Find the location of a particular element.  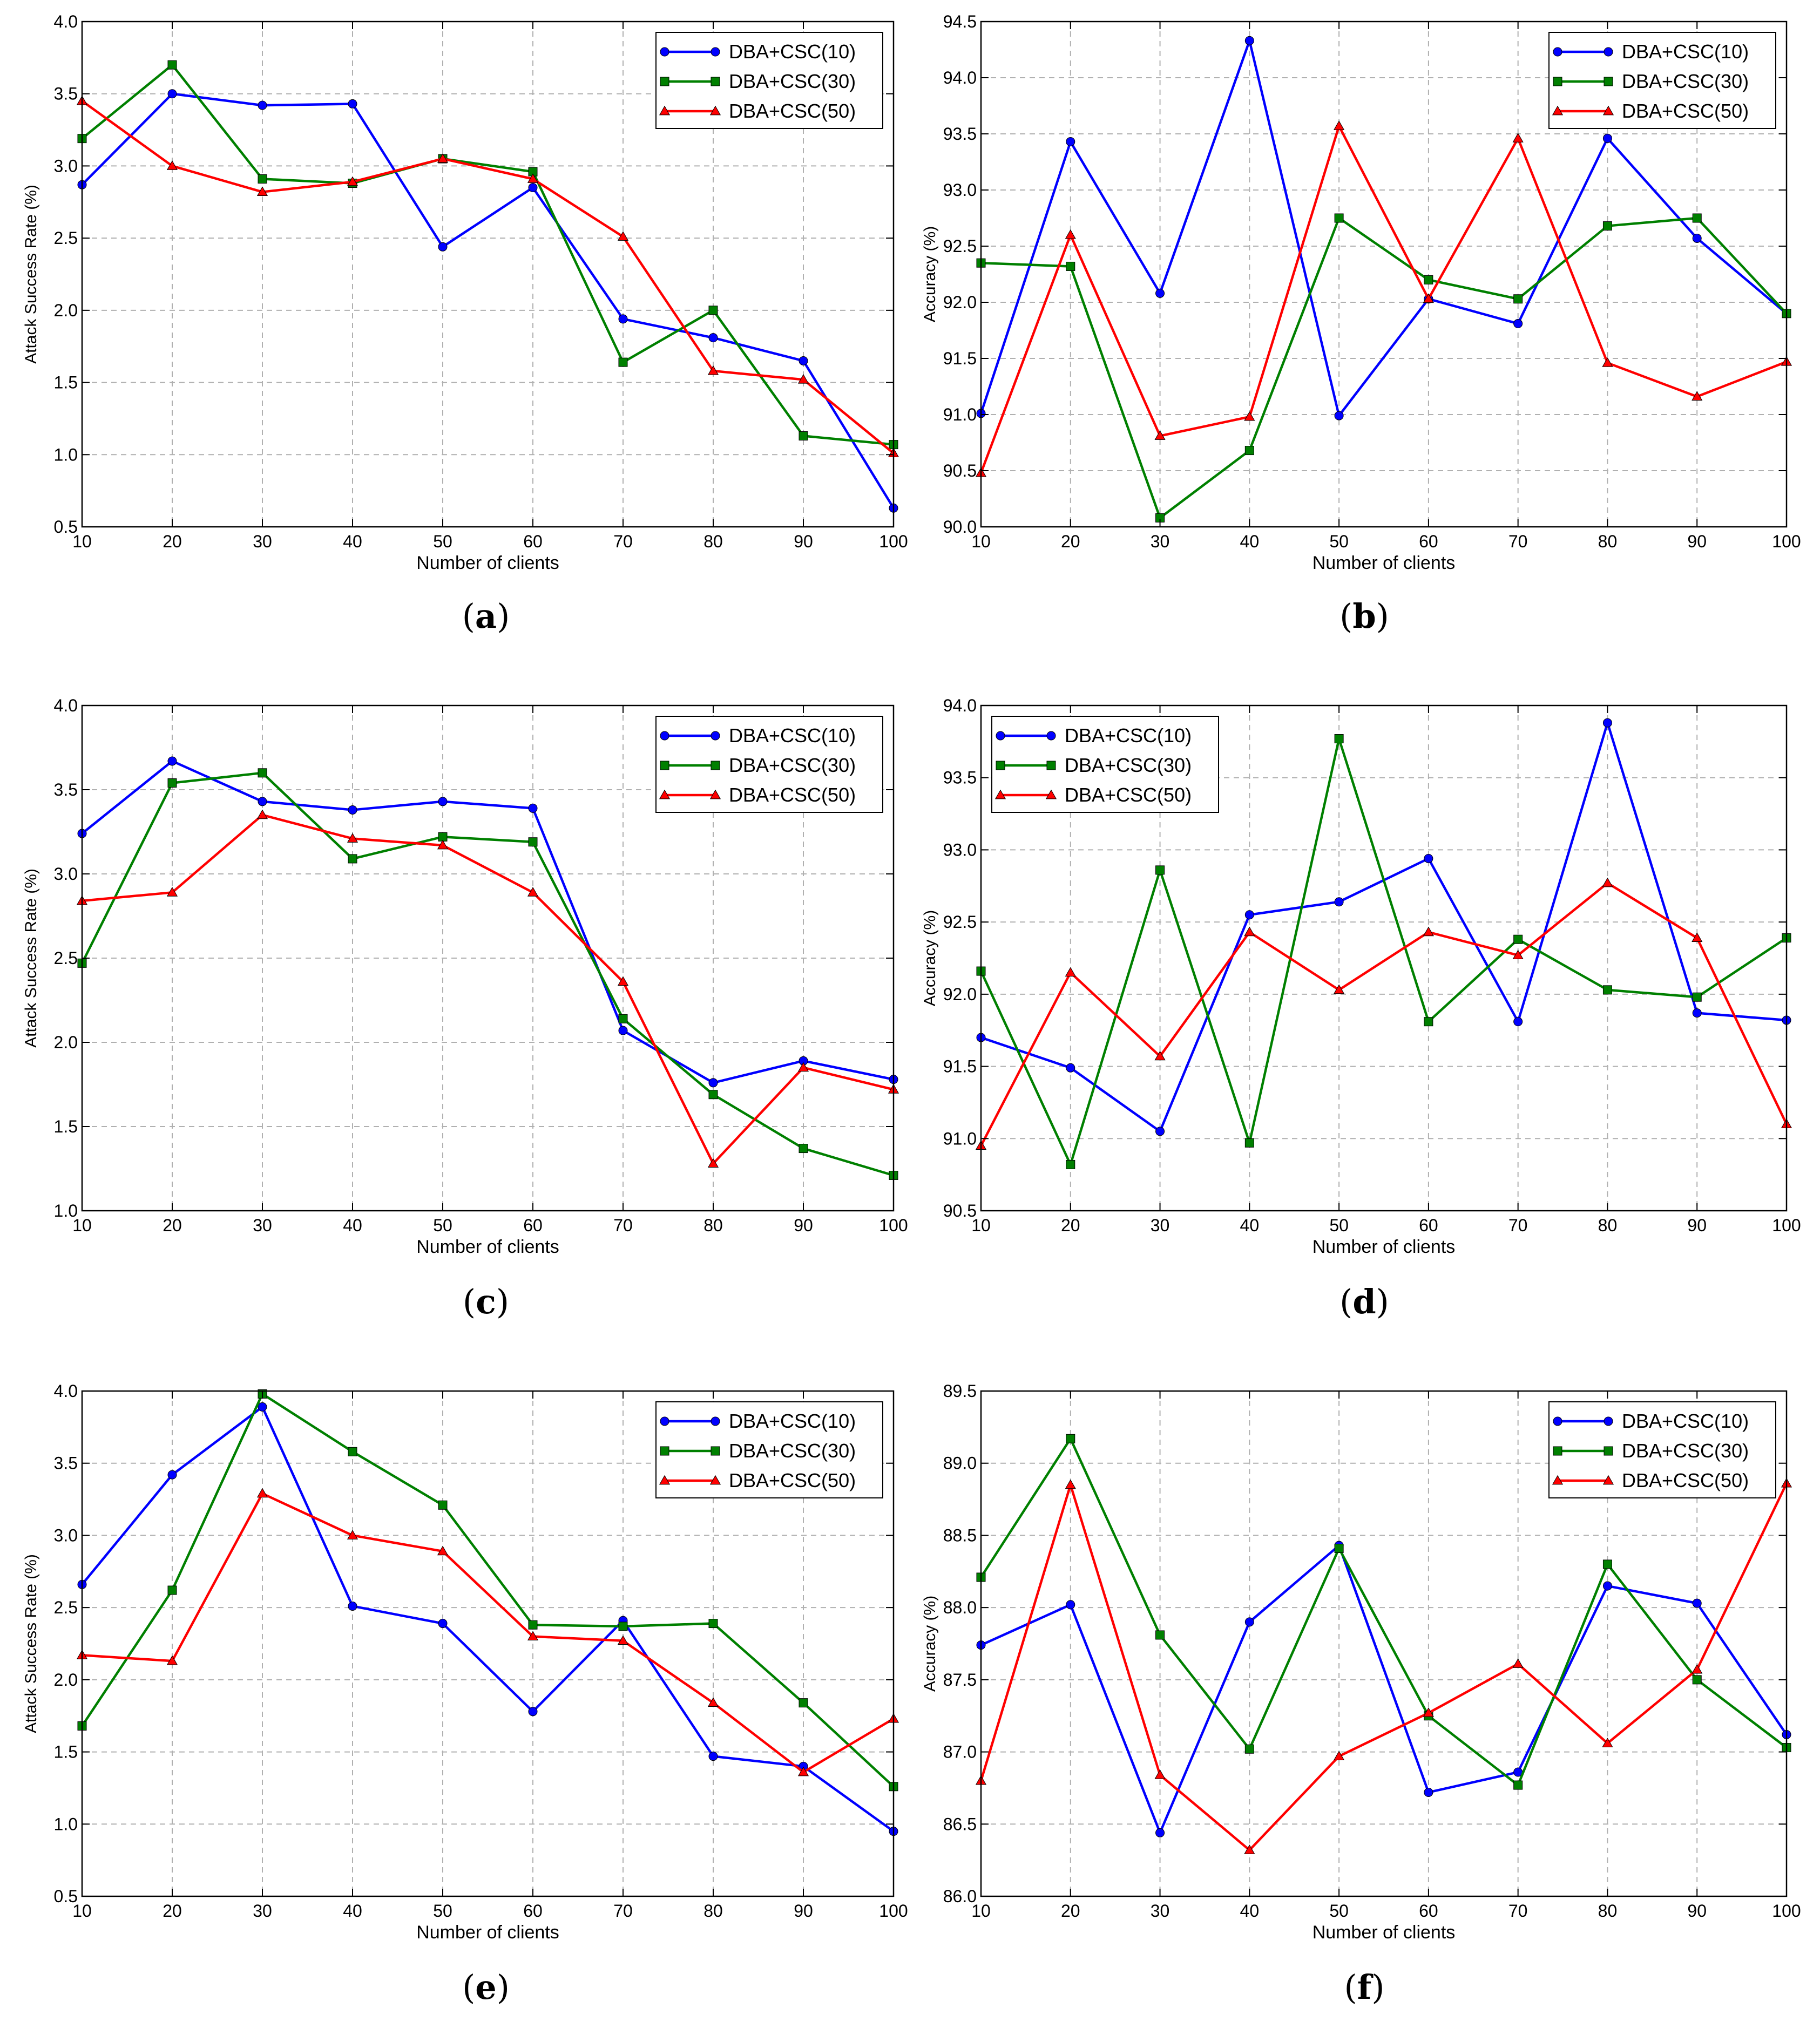

y-tick-label: 1.5 is located at coordinates (66, 382).